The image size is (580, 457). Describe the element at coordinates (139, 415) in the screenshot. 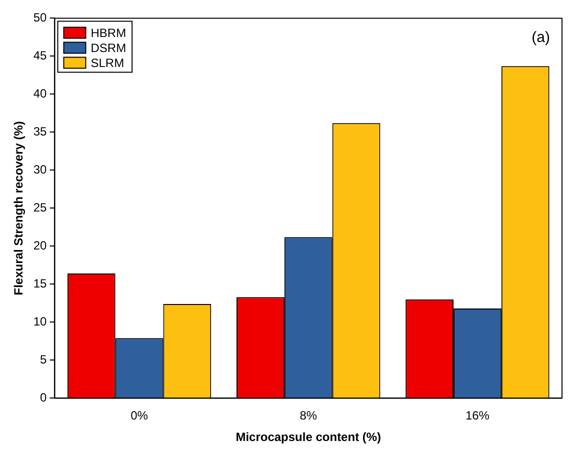

I see `x-tick-label: 0%` at that location.